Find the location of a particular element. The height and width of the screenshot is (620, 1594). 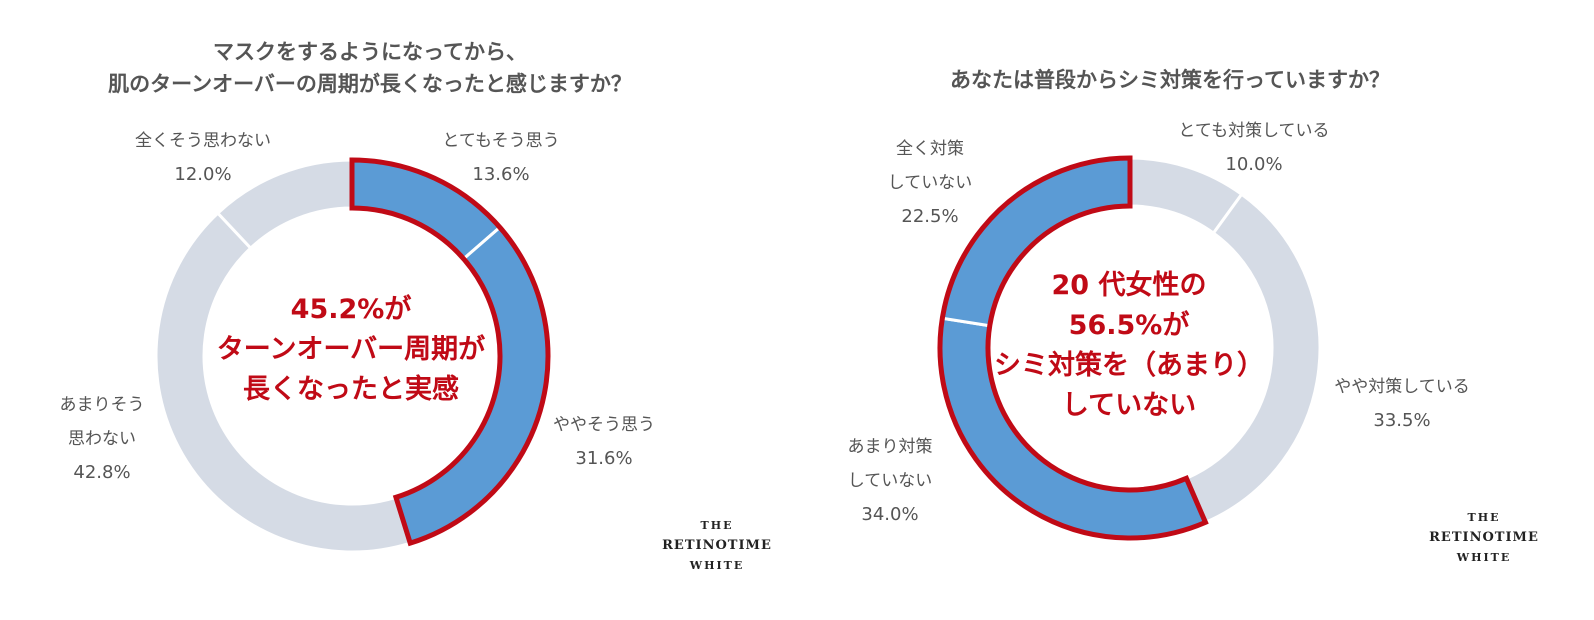

chart2-title-line1: あなたは普段からシミ対策を行っていますか？ is located at coordinates (1170, 80).